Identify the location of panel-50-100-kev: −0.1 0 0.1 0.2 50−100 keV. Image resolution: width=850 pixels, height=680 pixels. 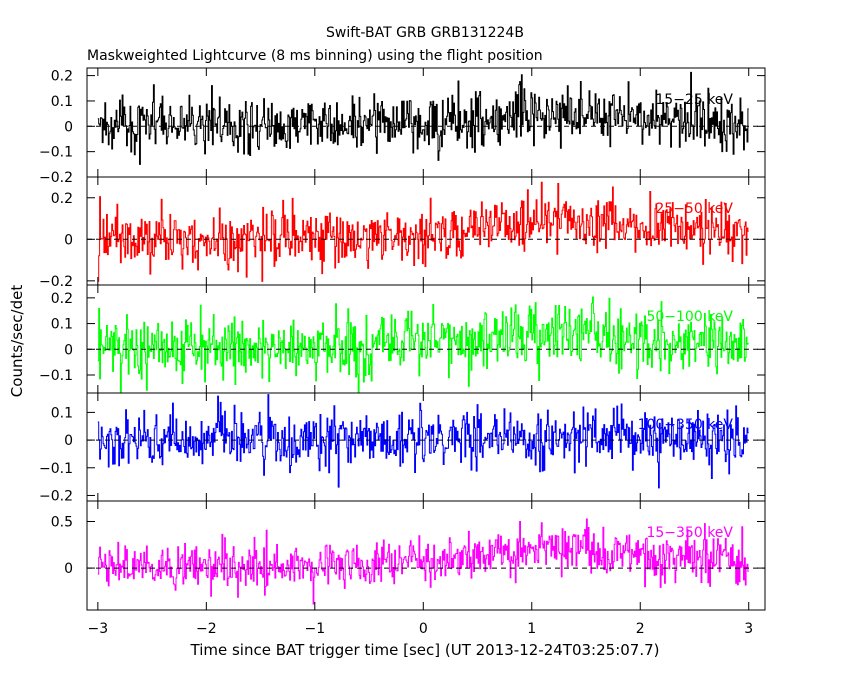
(402, 339).